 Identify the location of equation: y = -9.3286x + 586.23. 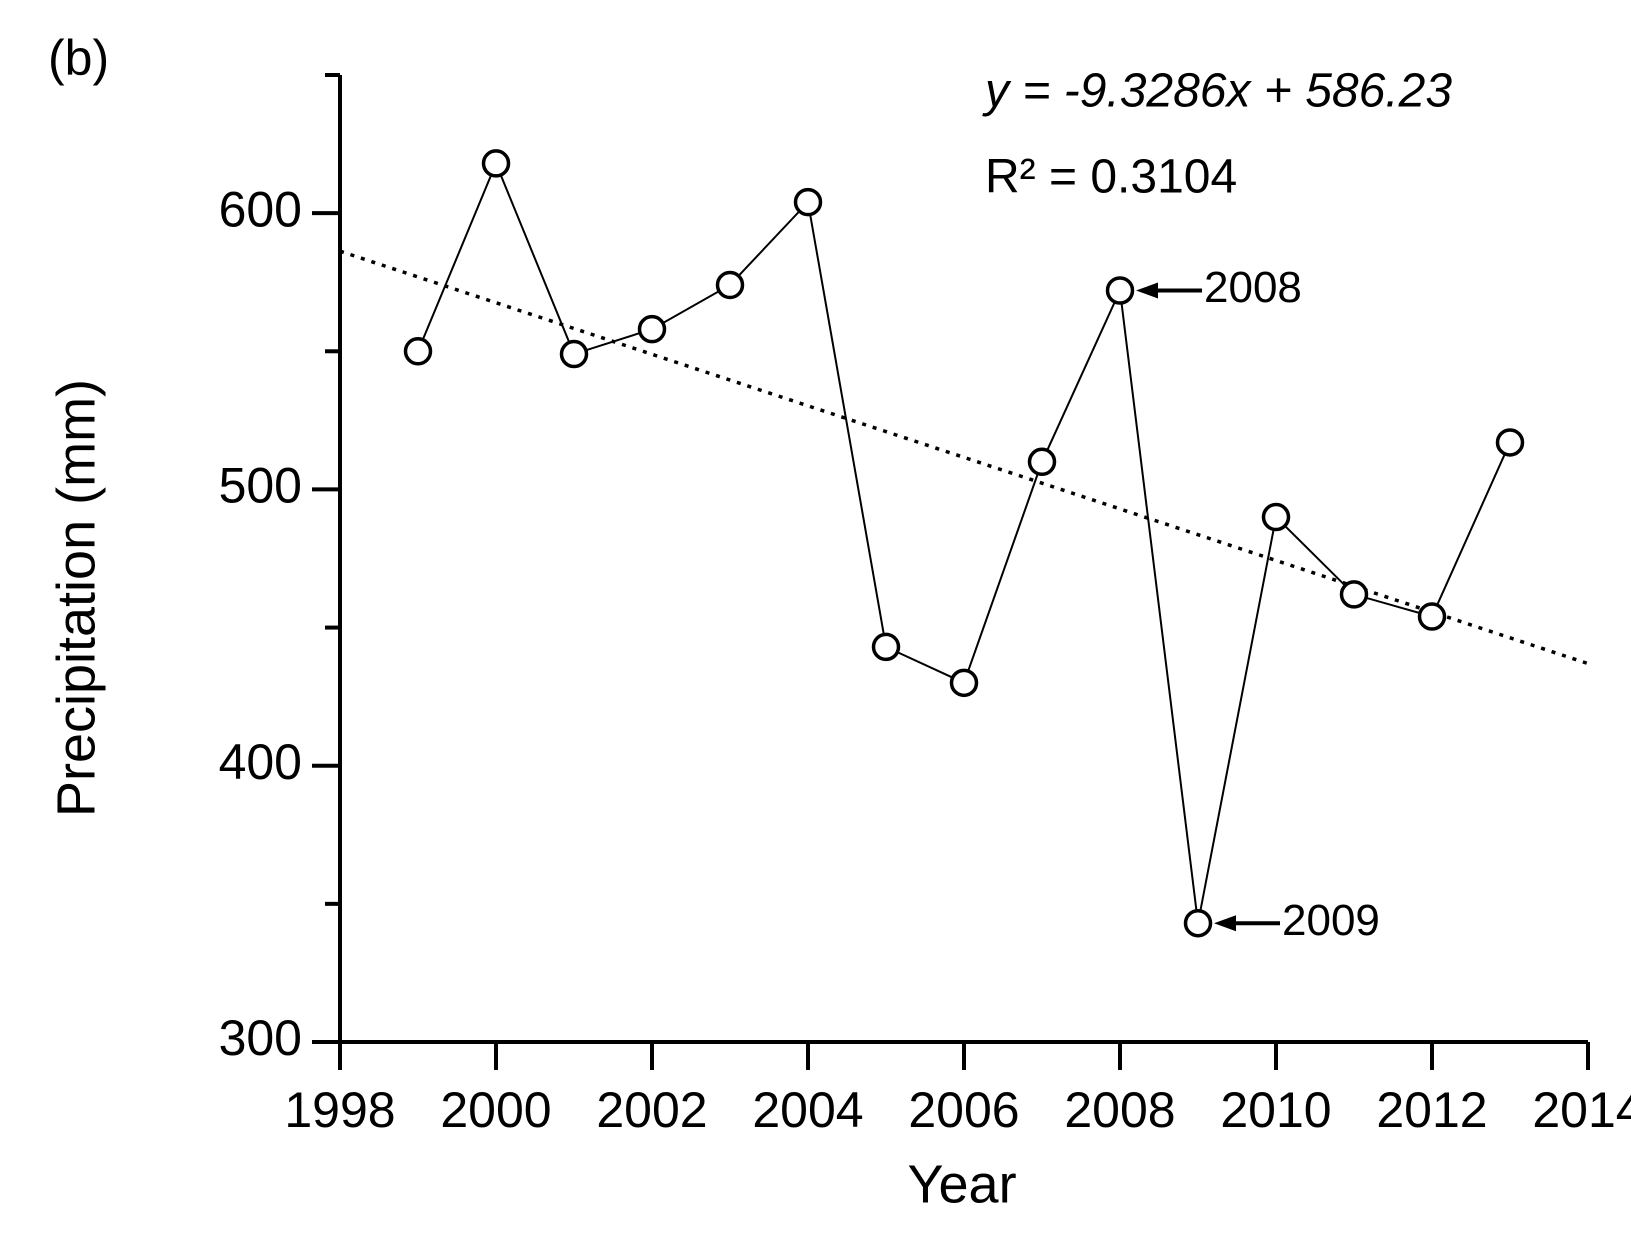
(1217, 91).